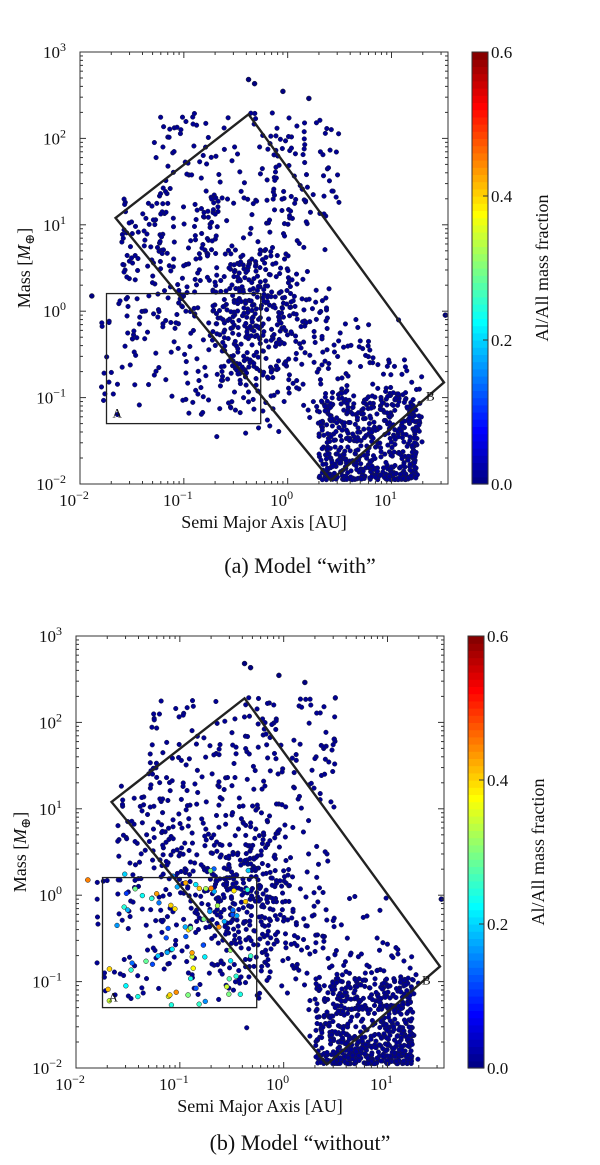 This screenshot has width=600, height=1165. Describe the element at coordinates (178, 499) in the screenshot. I see `x-tick-label: 10−1` at that location.